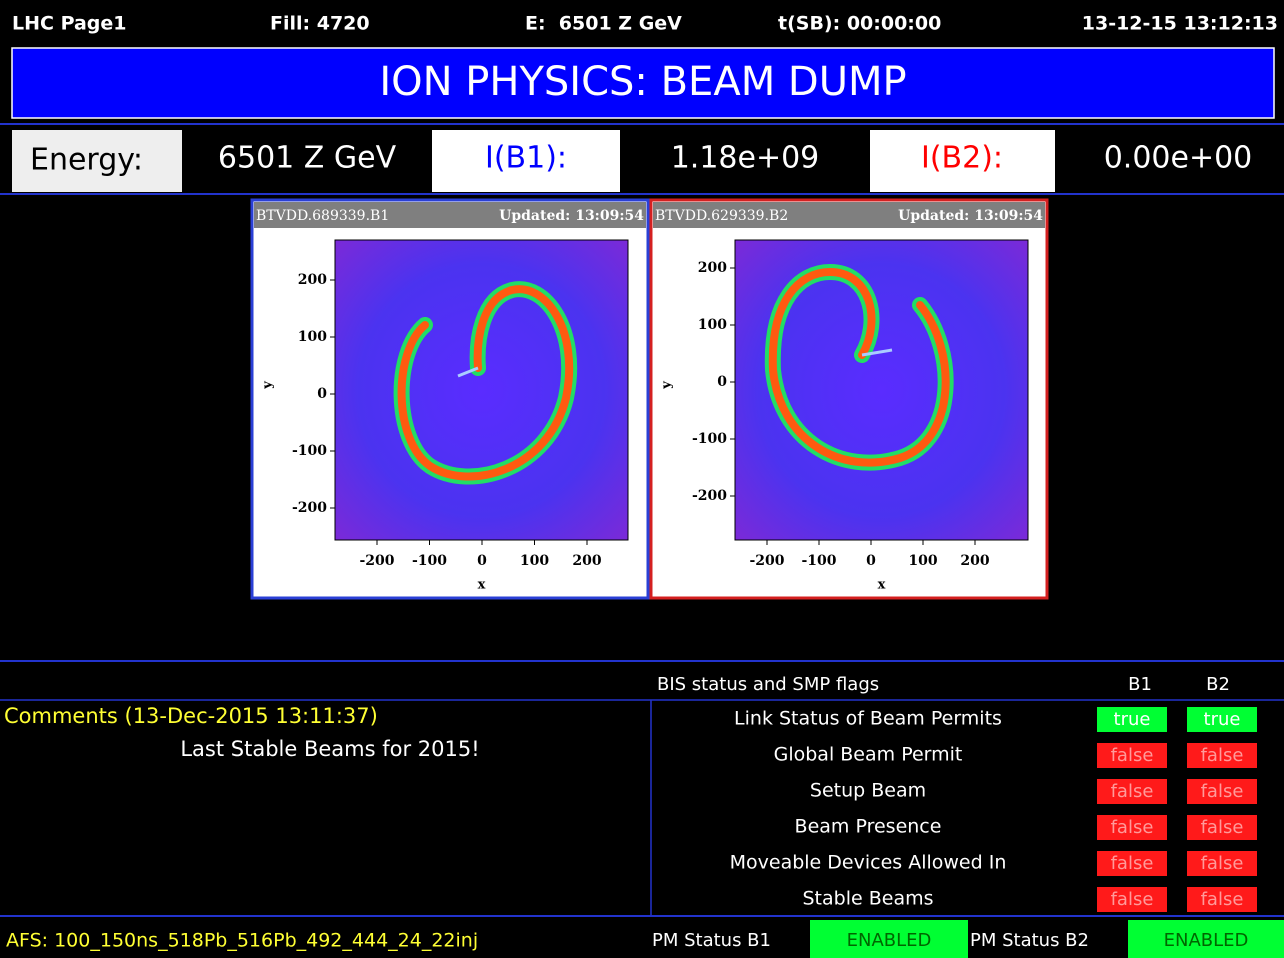 This screenshot has width=1284, height=958. What do you see at coordinates (1029, 940) in the screenshot?
I see `pm-b2-label: PM Status B2` at bounding box center [1029, 940].